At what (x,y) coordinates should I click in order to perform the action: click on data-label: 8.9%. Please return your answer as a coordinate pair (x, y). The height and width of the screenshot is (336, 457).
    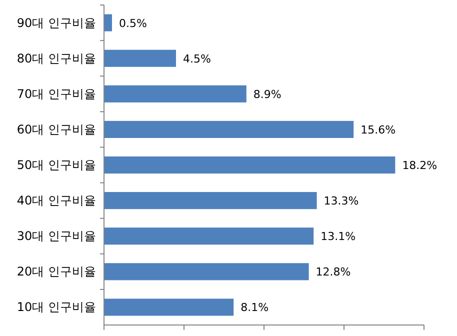
    Looking at the image, I should click on (267, 94).